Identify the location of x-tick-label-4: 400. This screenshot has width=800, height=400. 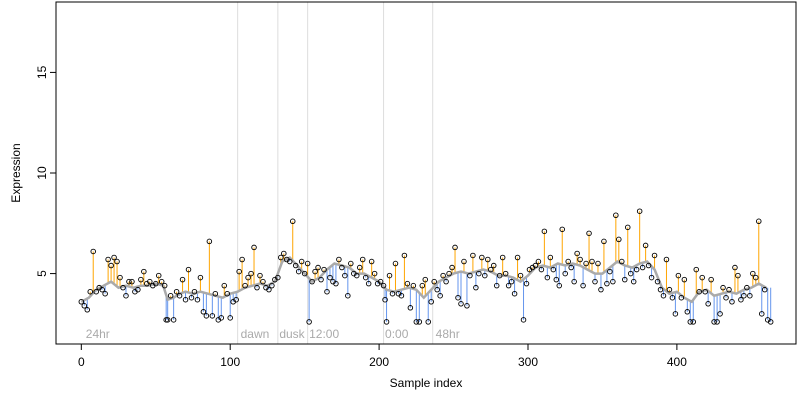
(677, 362).